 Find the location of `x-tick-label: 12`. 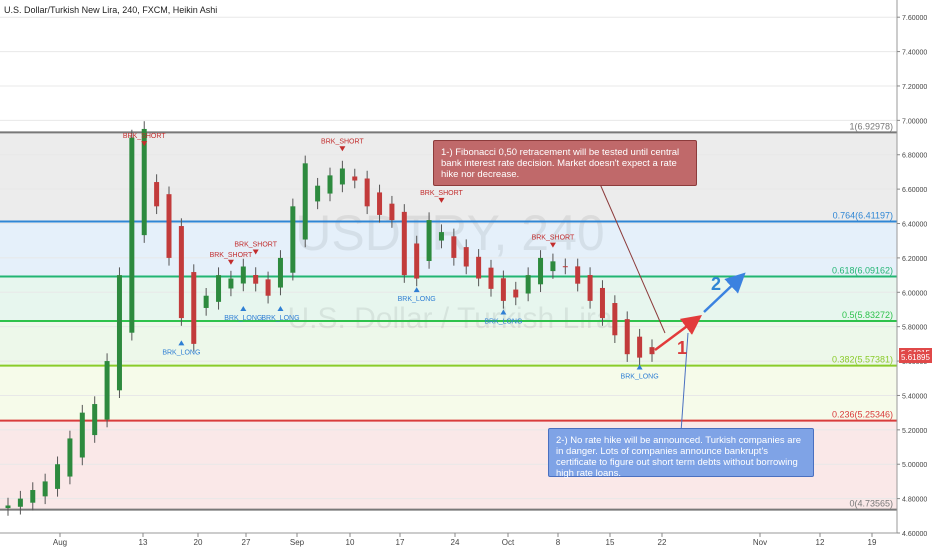

x-tick-label: 12 is located at coordinates (820, 542).